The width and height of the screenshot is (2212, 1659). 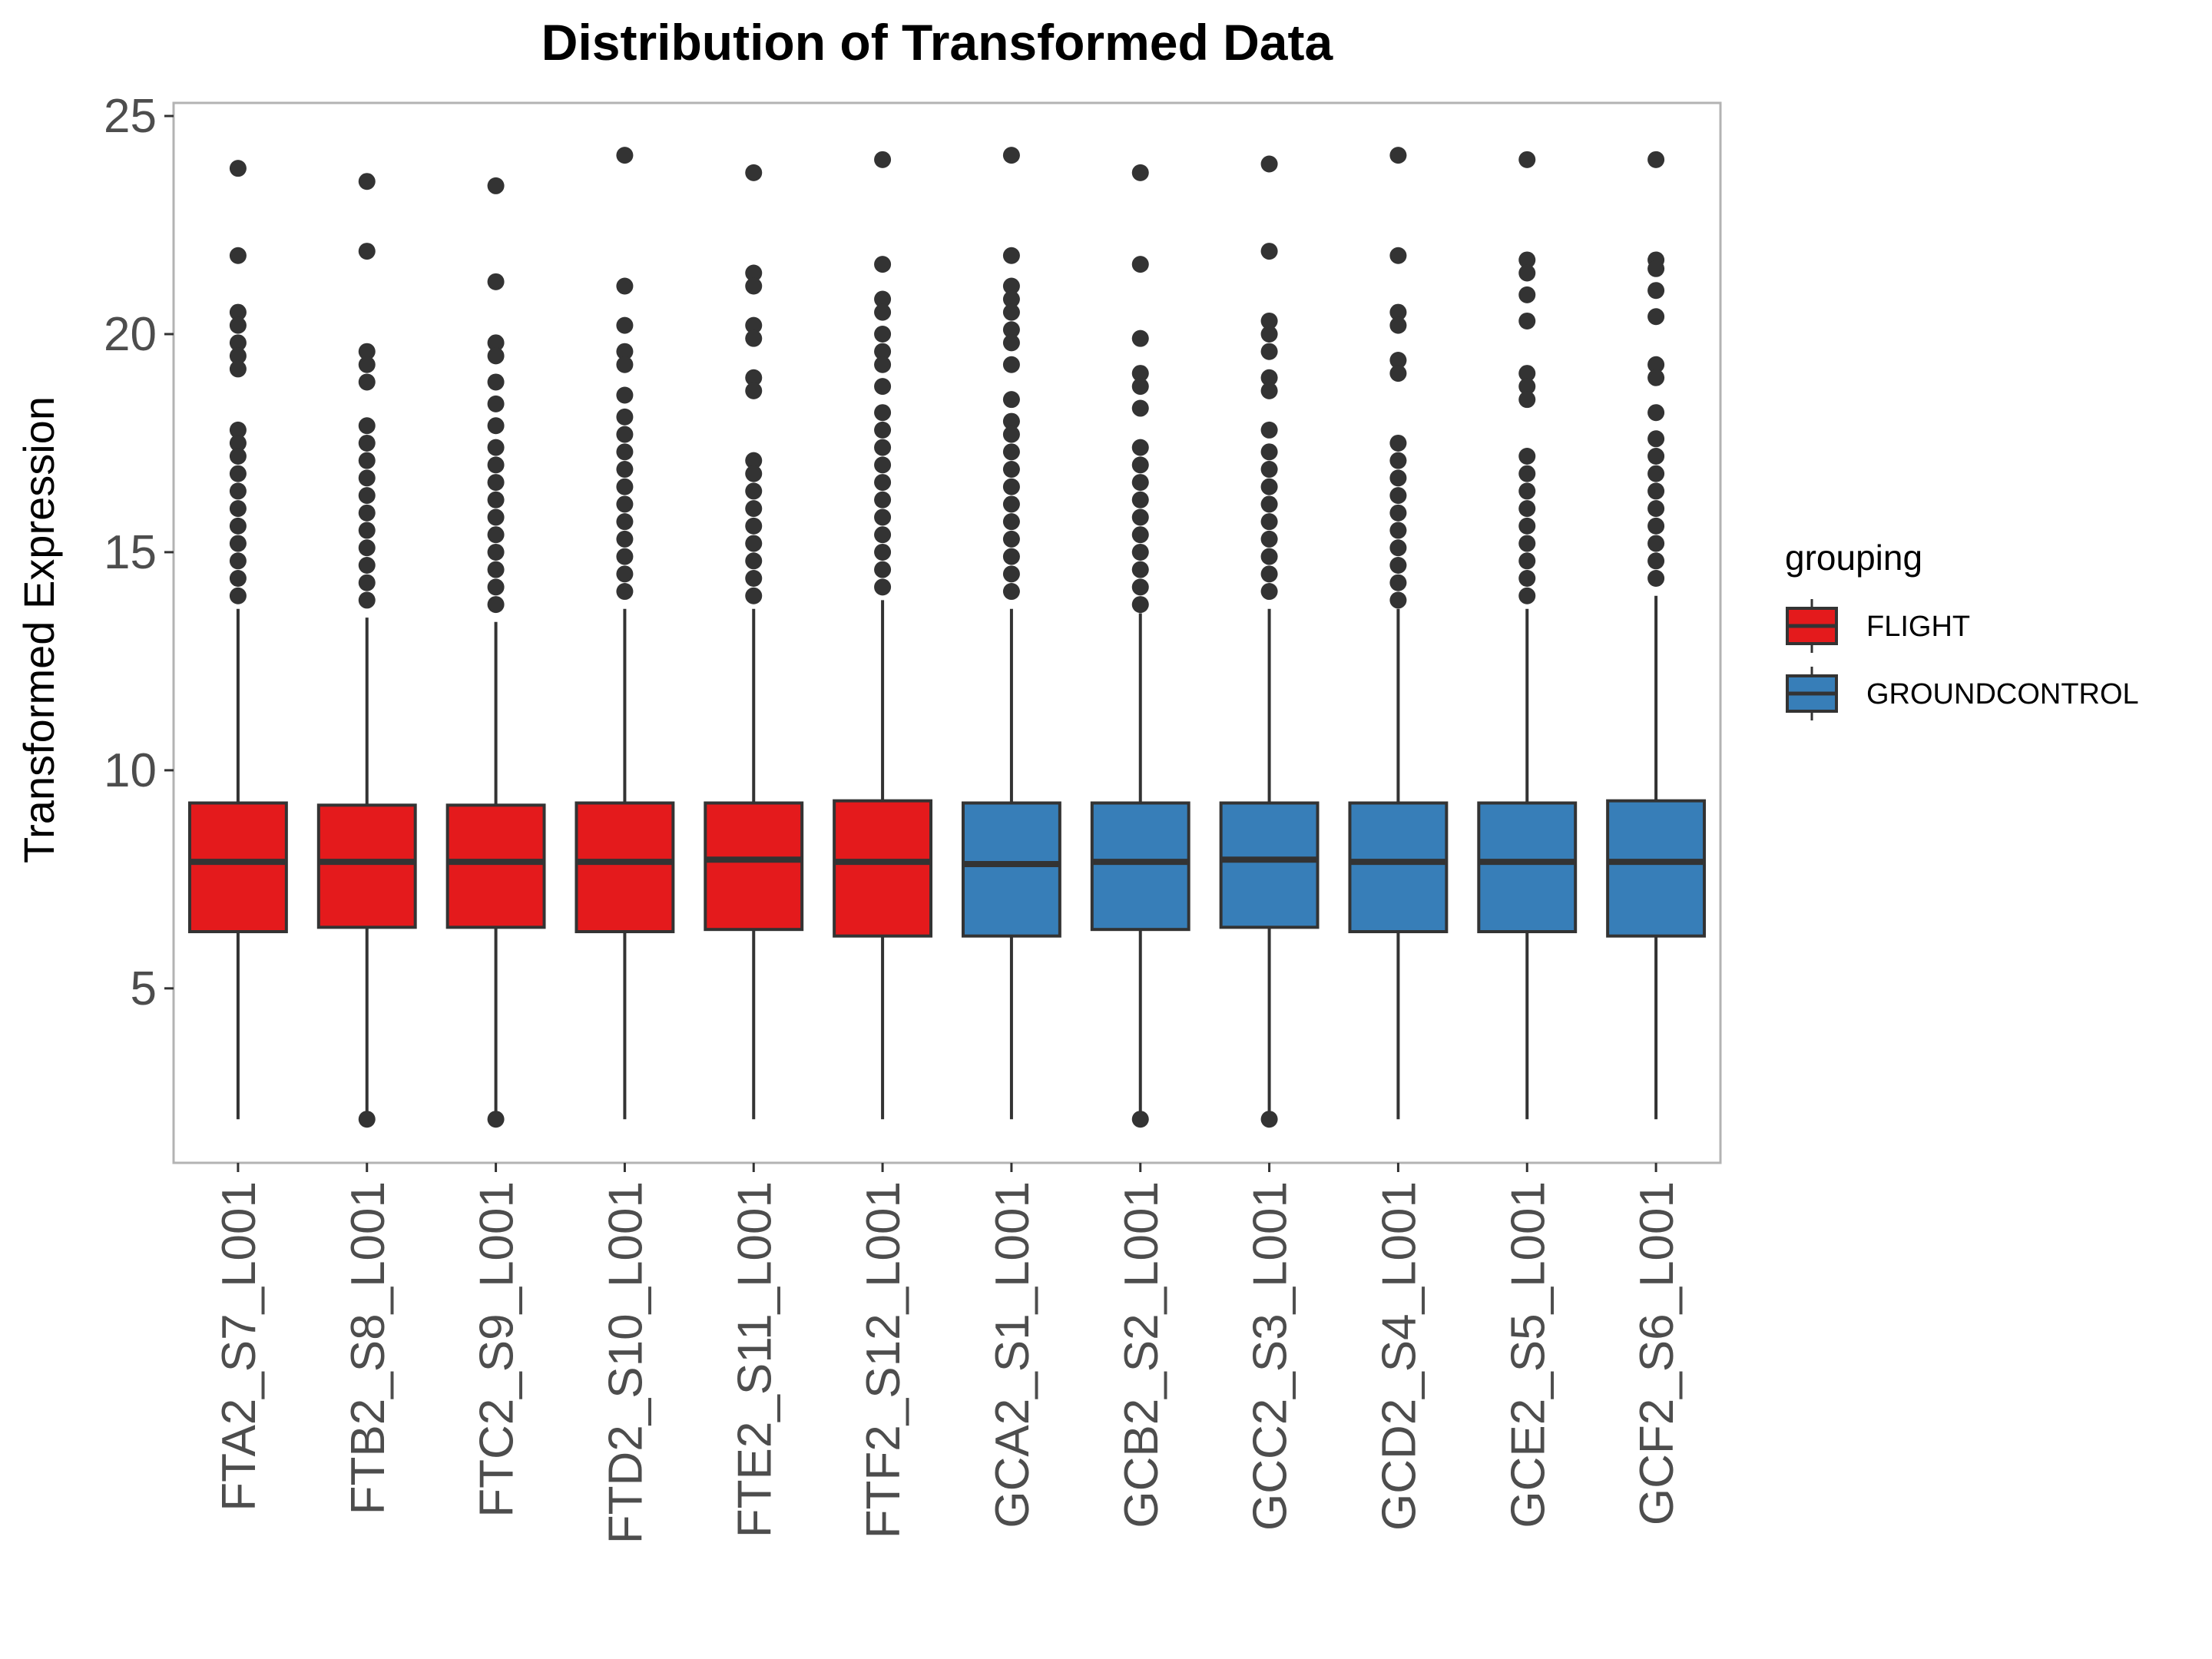 I want to click on chart-title: Distribution of Transformed Data, so click(x=938, y=43).